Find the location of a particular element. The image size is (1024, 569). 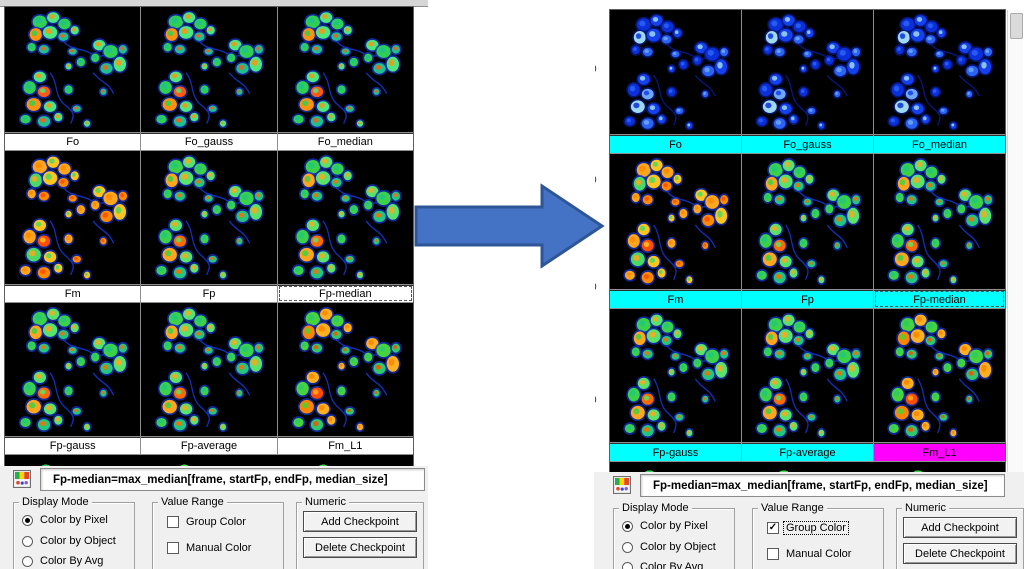

cell-caption: Fm is located at coordinates (73, 293).